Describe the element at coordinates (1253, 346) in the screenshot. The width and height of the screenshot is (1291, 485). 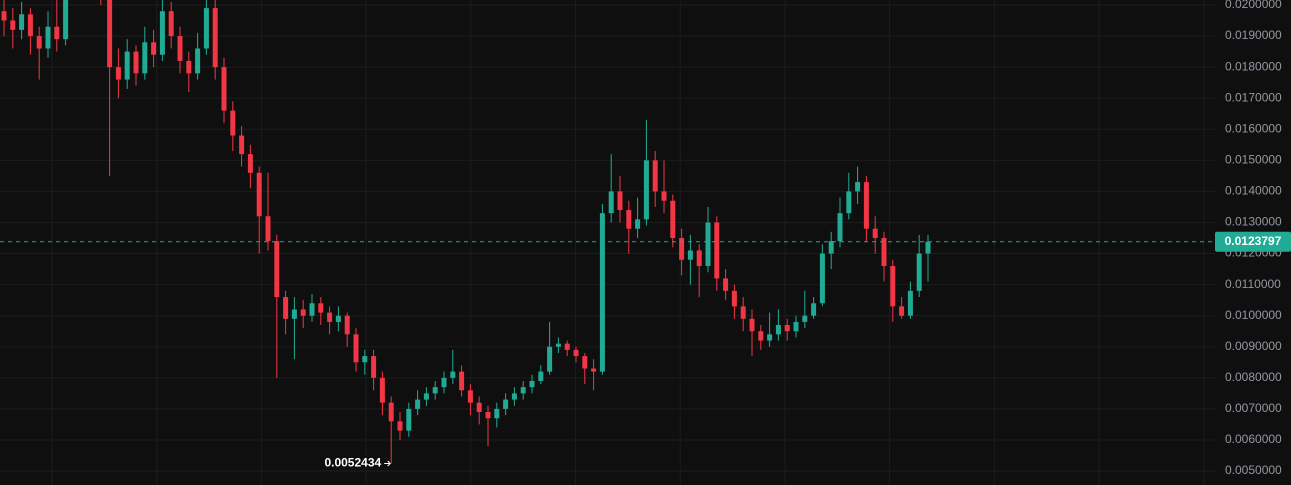
I see `y-tick-label: 0.0090000` at that location.